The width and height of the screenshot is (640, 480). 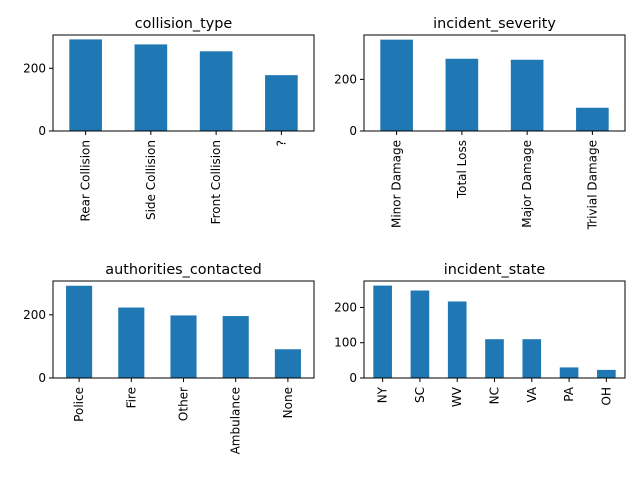 What do you see at coordinates (79, 404) in the screenshot?
I see `x-tick-label: Police` at bounding box center [79, 404].